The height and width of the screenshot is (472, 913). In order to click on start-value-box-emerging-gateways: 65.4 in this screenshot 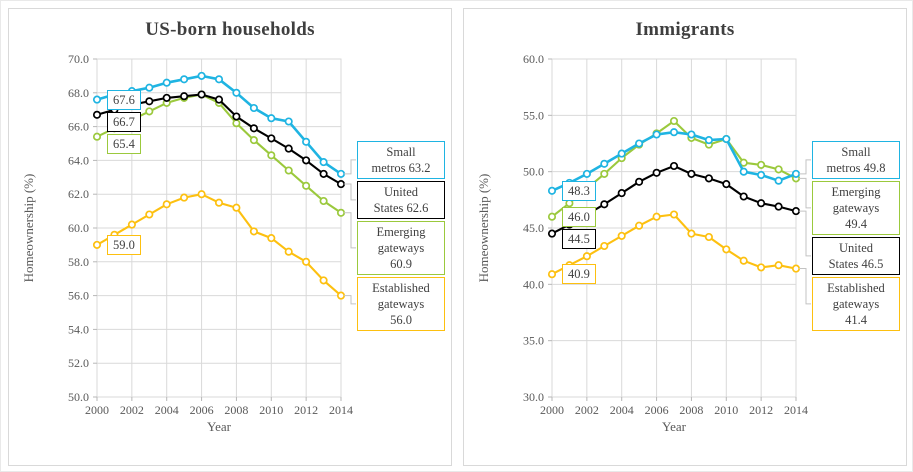, I will do `click(124, 143)`.